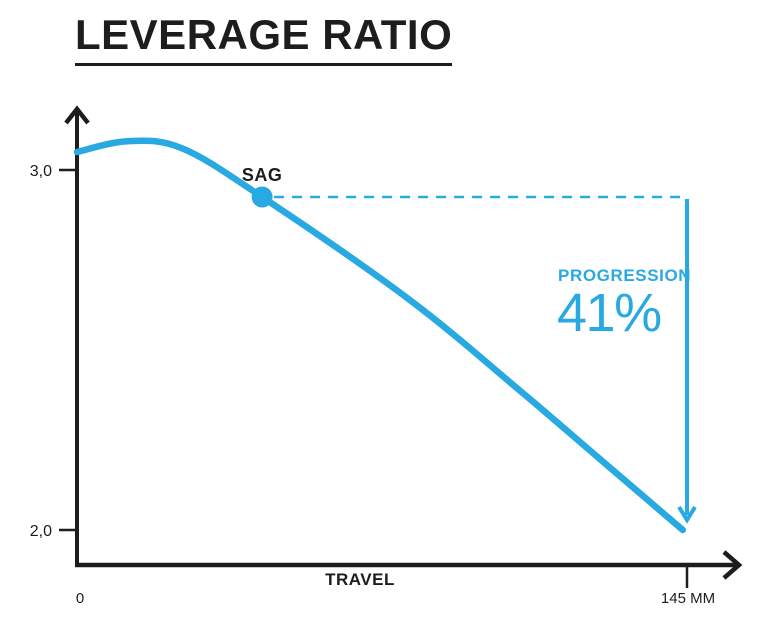 This screenshot has height=622, width=773. I want to click on y-tick-label-top: 3,0, so click(41, 171).